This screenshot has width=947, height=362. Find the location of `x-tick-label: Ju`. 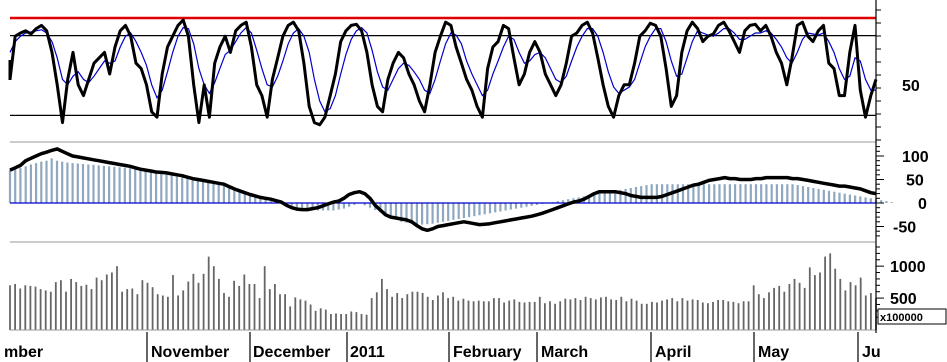

x-tick-label: Ju is located at coordinates (871, 352).